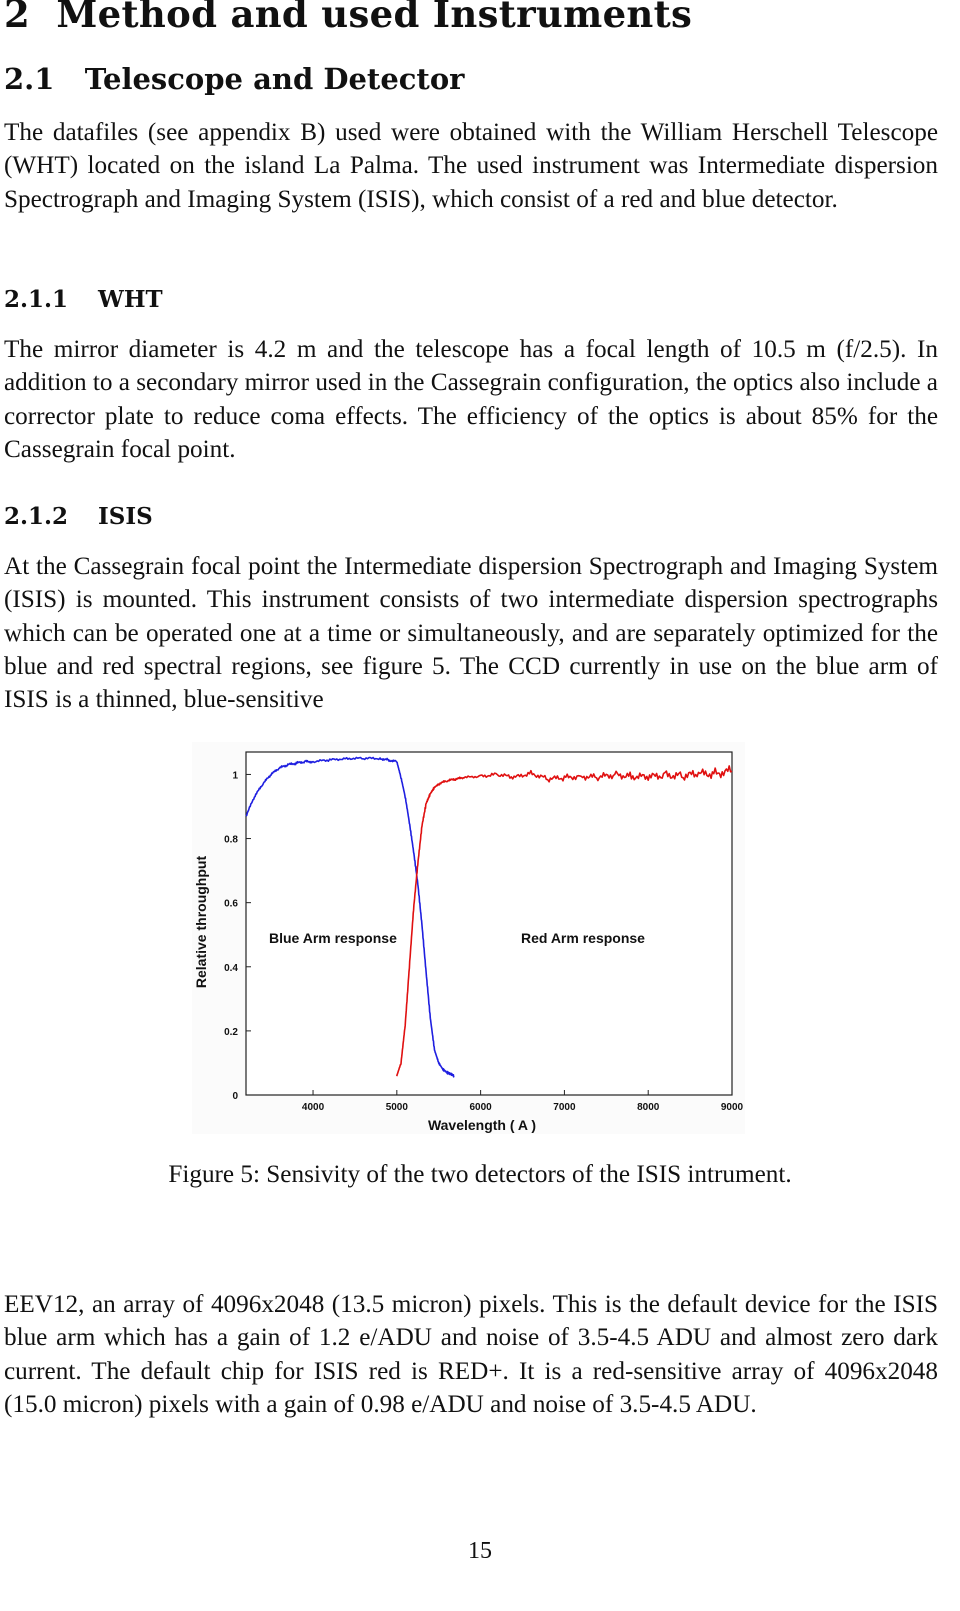 The width and height of the screenshot is (960, 1611). I want to click on subsubsection-isis-heading: 2.1.2 ISIS, so click(78, 516).